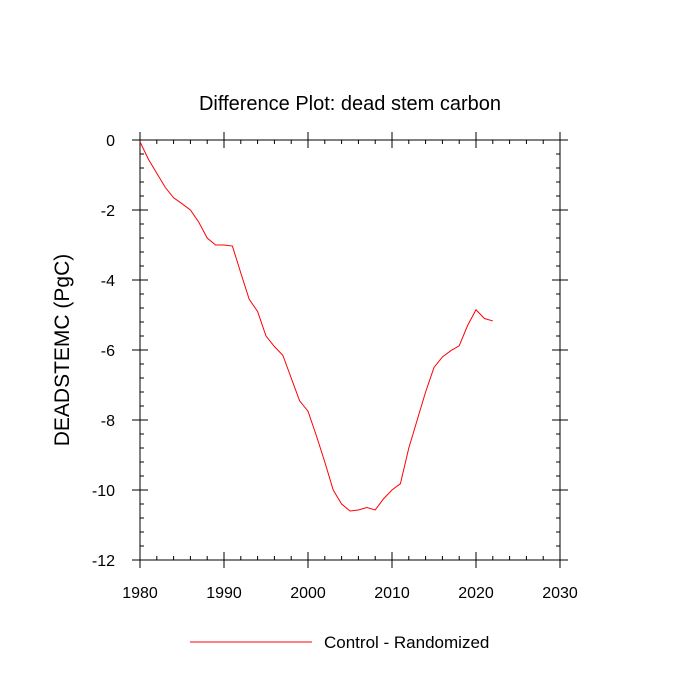  I want to click on y-tick-label: -8, so click(108, 421).